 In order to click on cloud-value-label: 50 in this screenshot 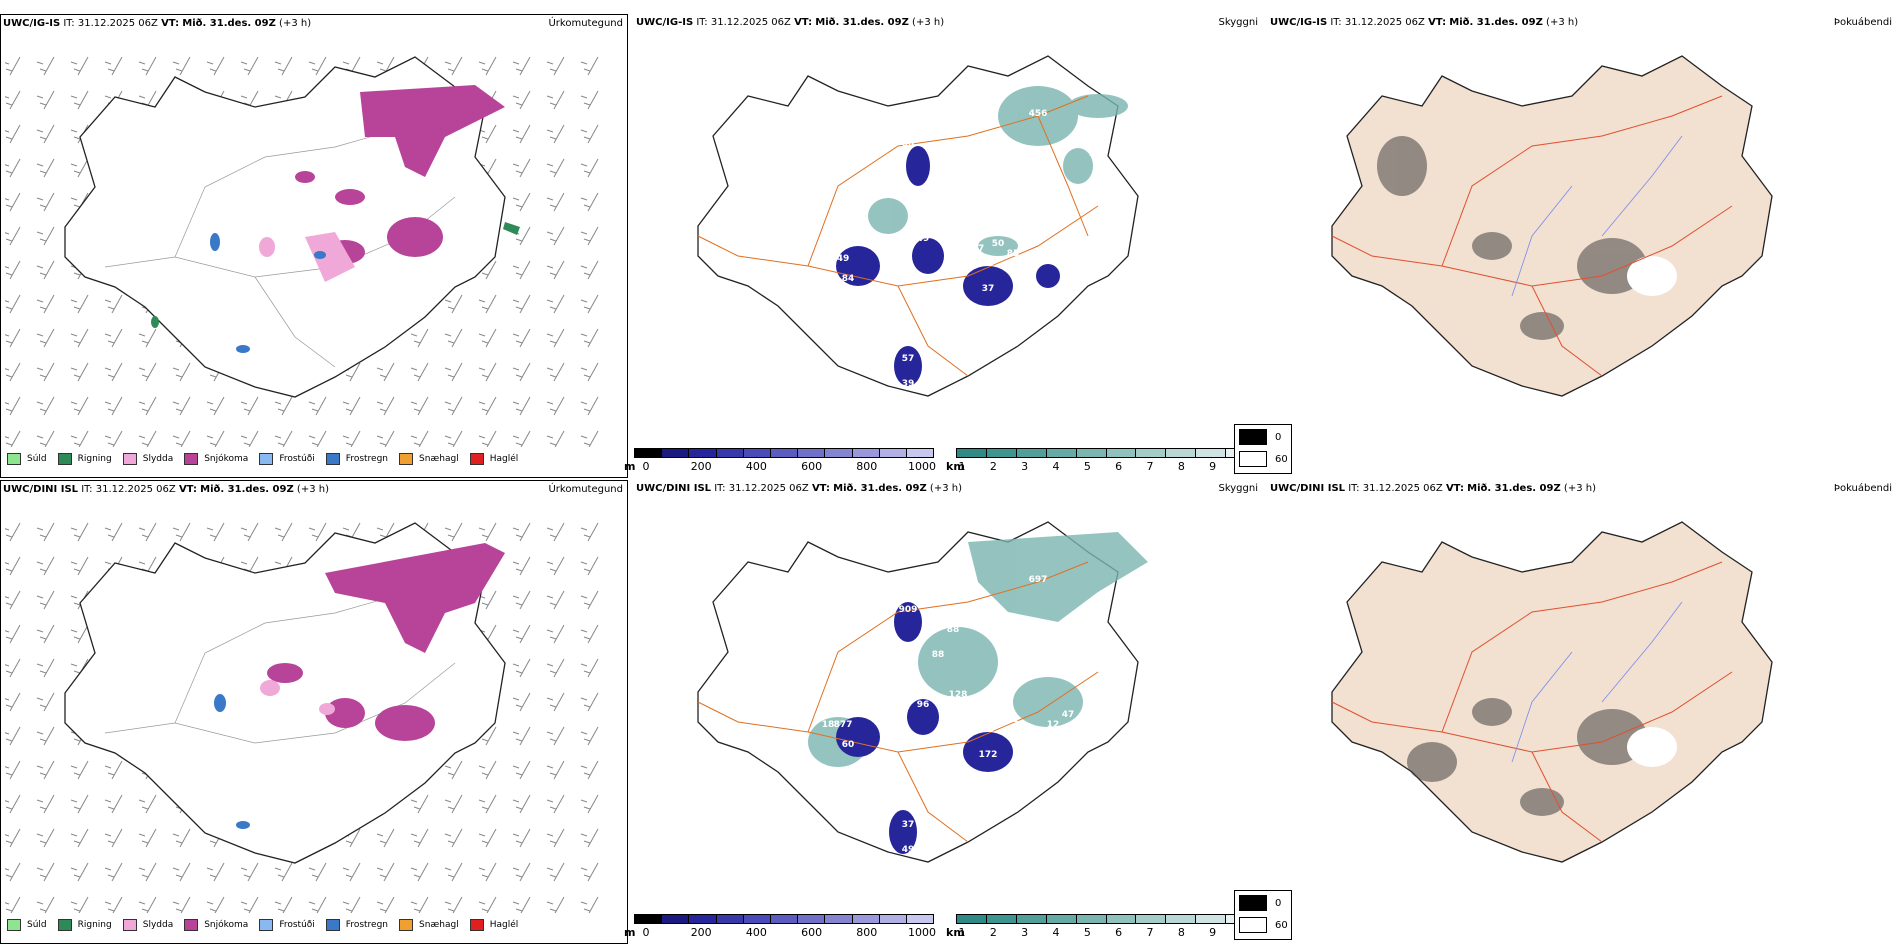, I will do `click(998, 244)`.